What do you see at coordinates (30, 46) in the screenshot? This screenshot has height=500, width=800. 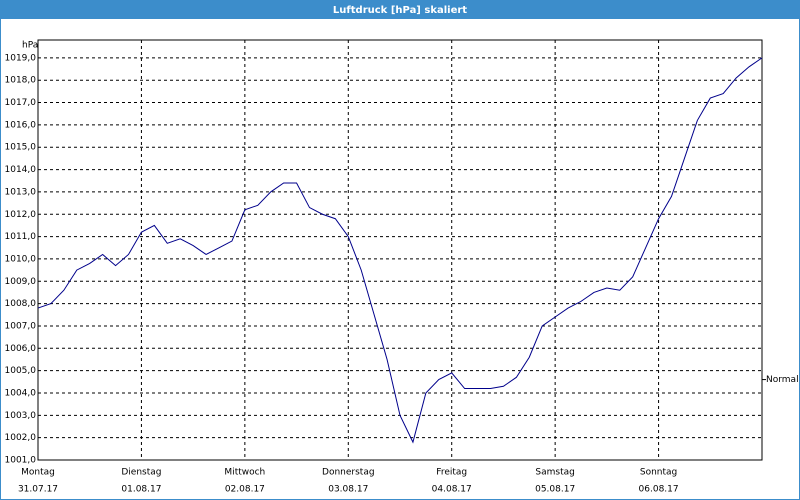 I see `y-unit: hPa` at bounding box center [30, 46].